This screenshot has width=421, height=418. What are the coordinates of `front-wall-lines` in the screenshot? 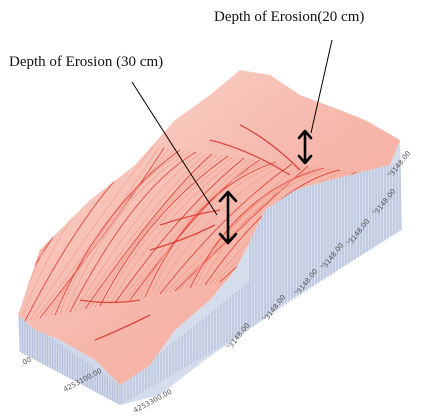 It's located at (70, 360).